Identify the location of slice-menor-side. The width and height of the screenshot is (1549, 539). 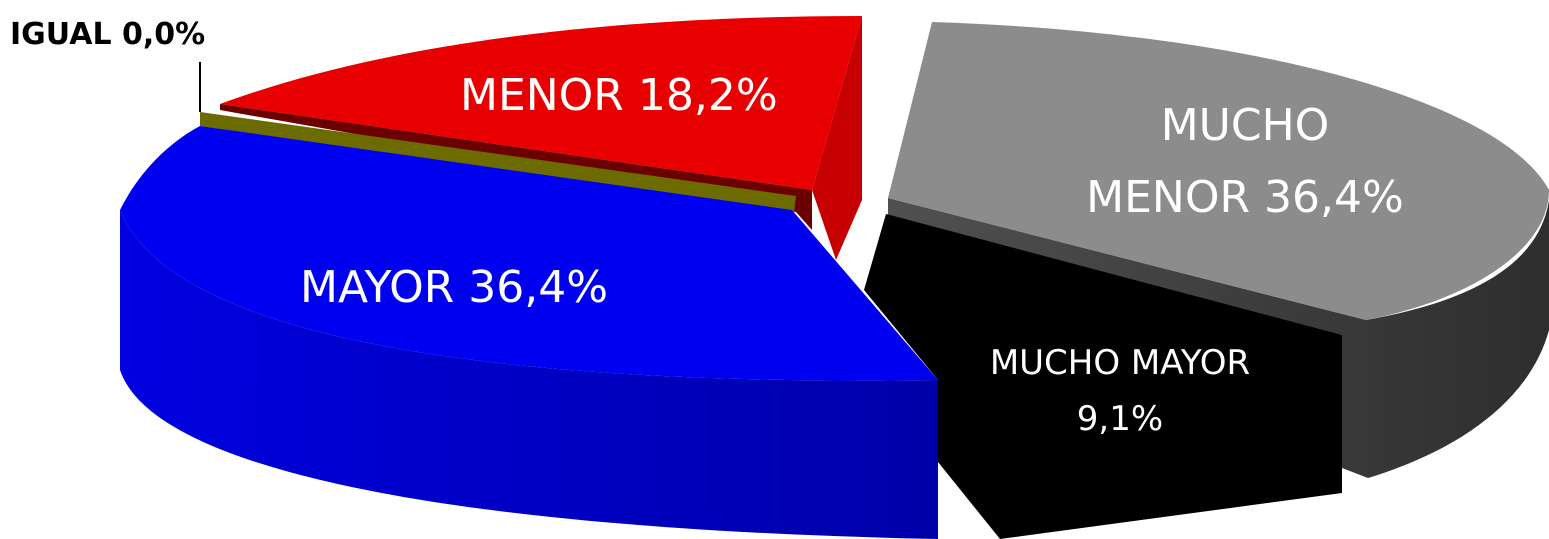
(837, 138).